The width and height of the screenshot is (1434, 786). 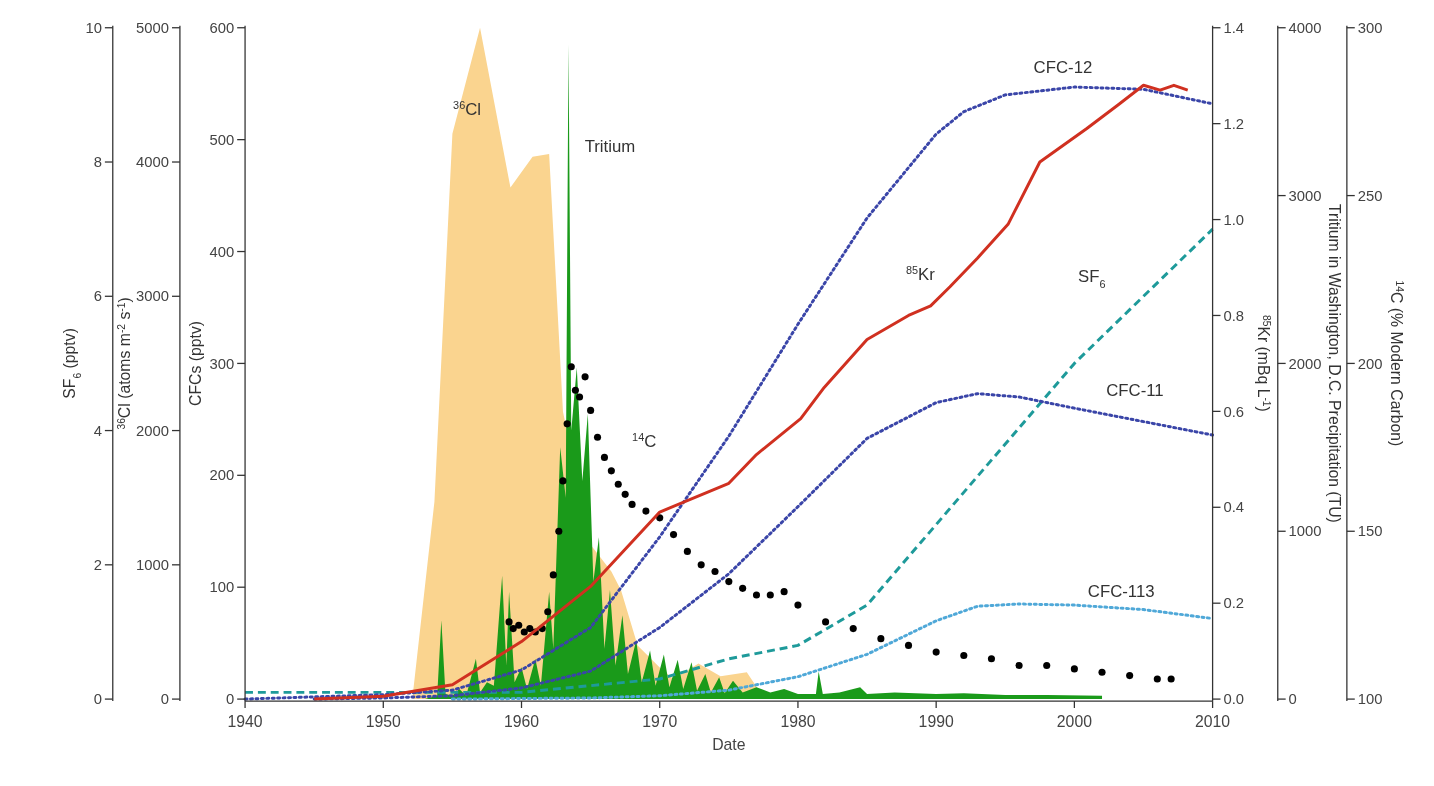 What do you see at coordinates (383, 721) in the screenshot?
I see `x-tick-label: 1950` at bounding box center [383, 721].